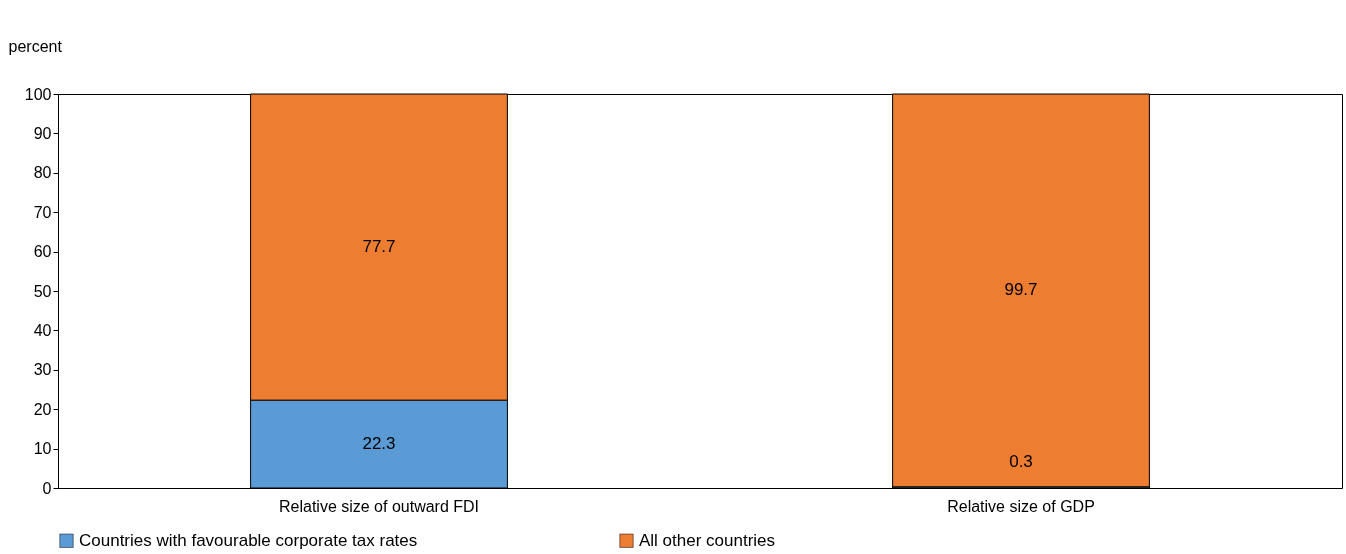  I want to click on data-label: 99.7, so click(1021, 290).